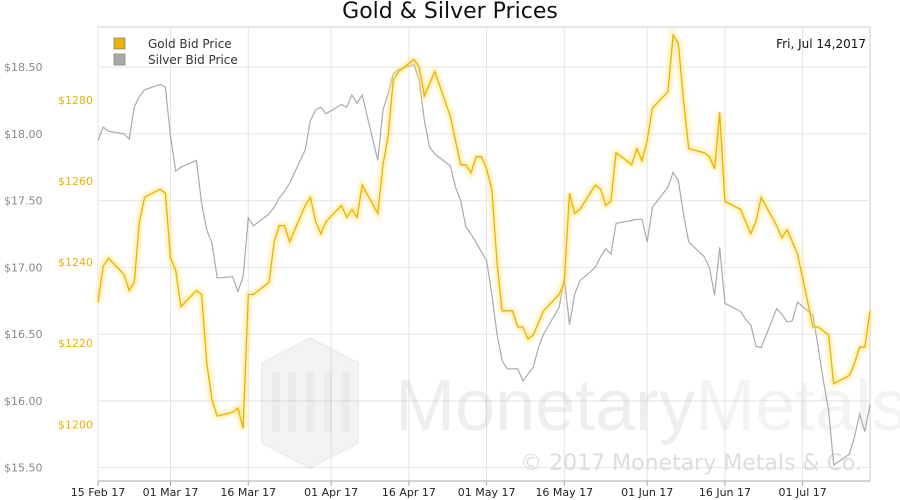 This screenshot has width=900, height=500. What do you see at coordinates (691, 463) in the screenshot?
I see `watermark-copyright: © 2017 Monetary Metals & Co.` at bounding box center [691, 463].